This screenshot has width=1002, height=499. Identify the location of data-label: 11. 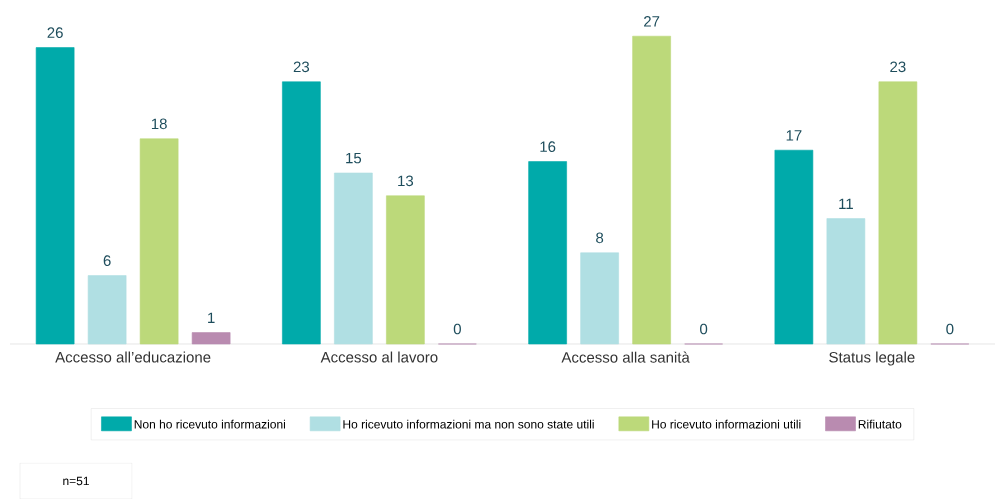
(846, 203).